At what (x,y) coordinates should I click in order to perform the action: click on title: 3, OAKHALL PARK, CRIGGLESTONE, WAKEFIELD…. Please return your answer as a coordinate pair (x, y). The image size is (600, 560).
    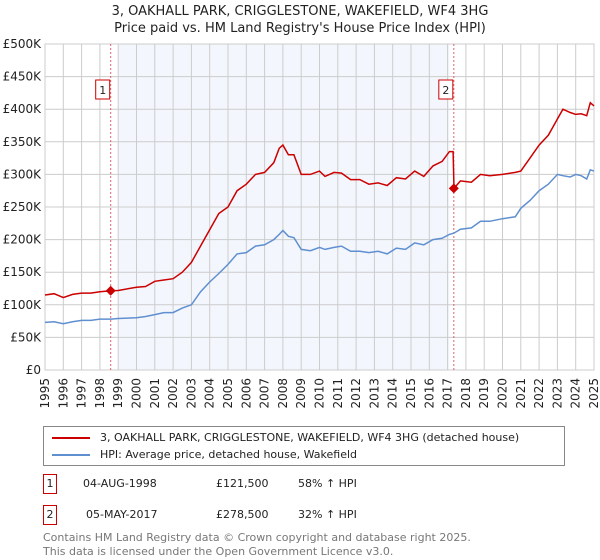
    Looking at the image, I should click on (300, 11).